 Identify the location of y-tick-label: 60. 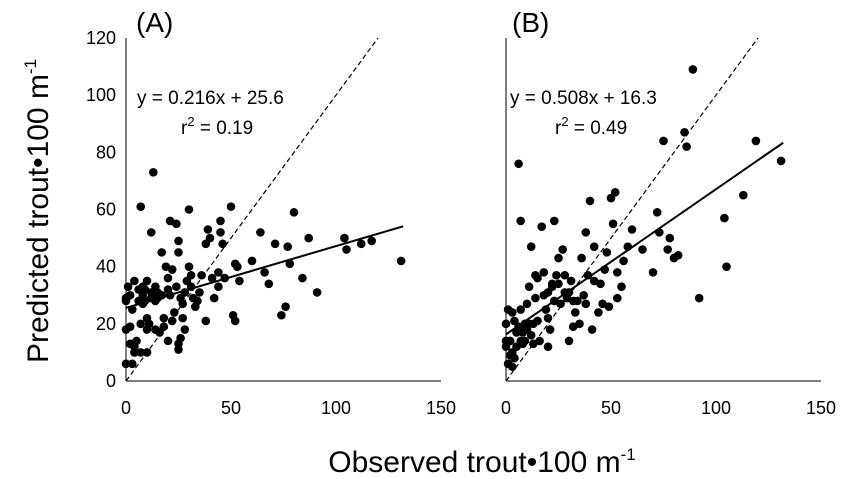
(106, 210).